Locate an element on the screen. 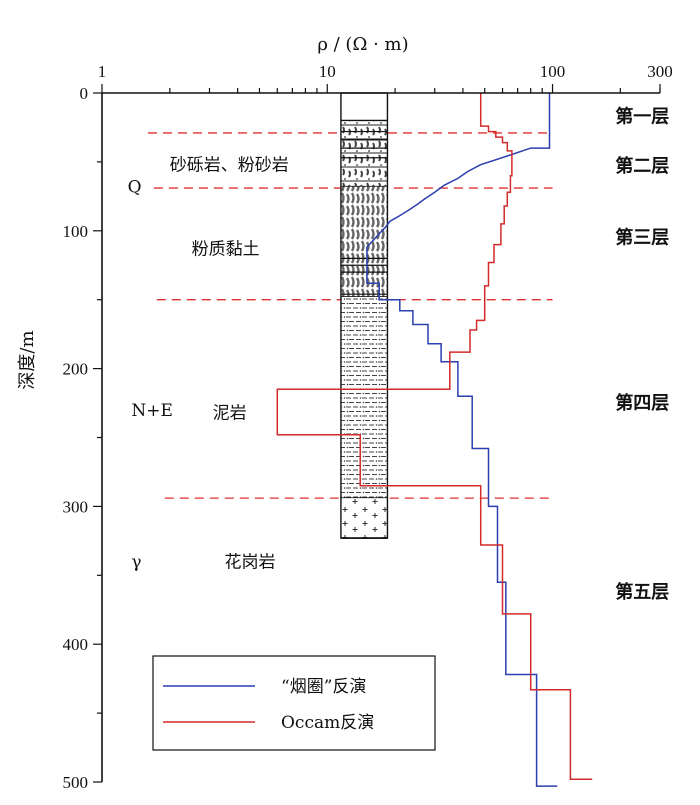 This screenshot has width=700, height=805. layer-label: 第二层 is located at coordinates (642, 166).